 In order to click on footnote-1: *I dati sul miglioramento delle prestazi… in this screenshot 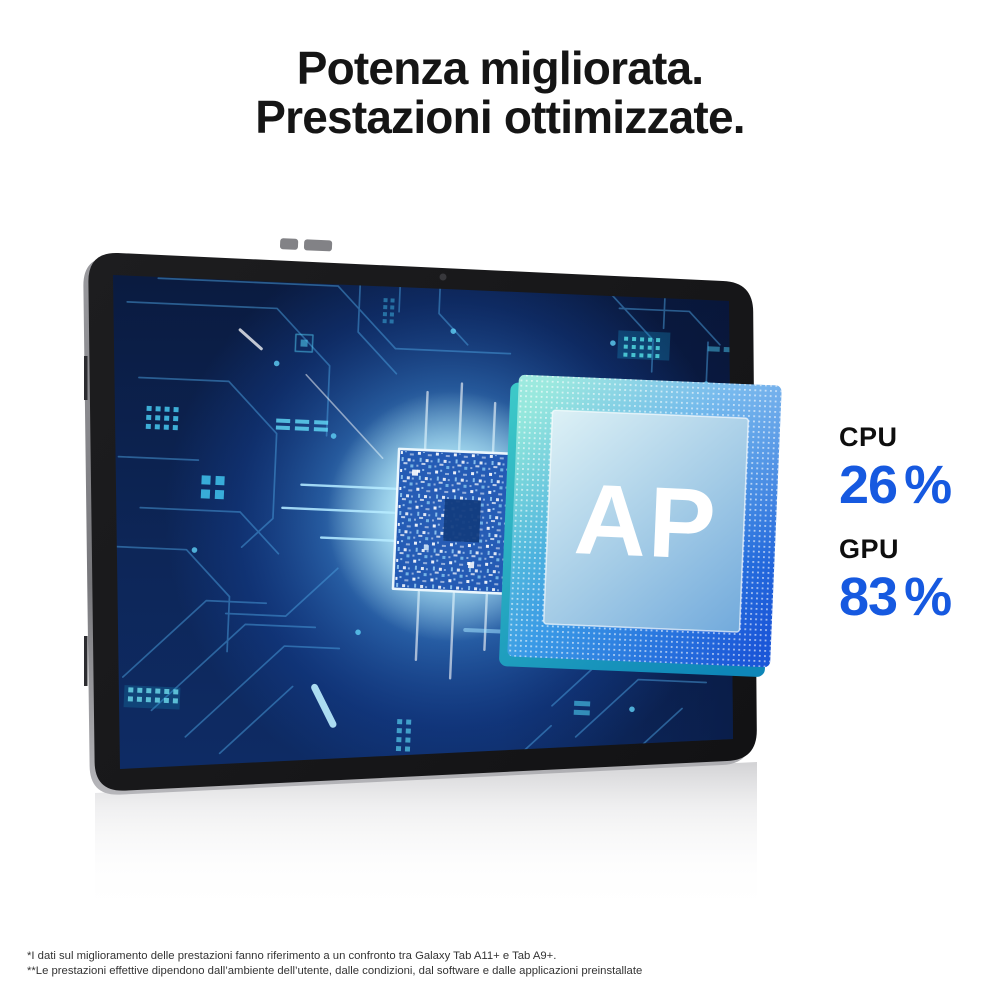, I will do `click(292, 956)`.